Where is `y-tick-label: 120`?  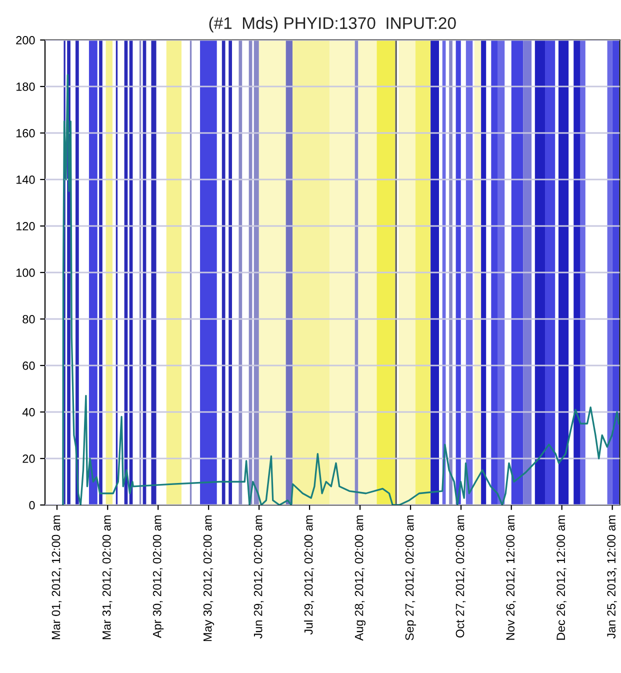 y-tick-label: 120 is located at coordinates (25, 226).